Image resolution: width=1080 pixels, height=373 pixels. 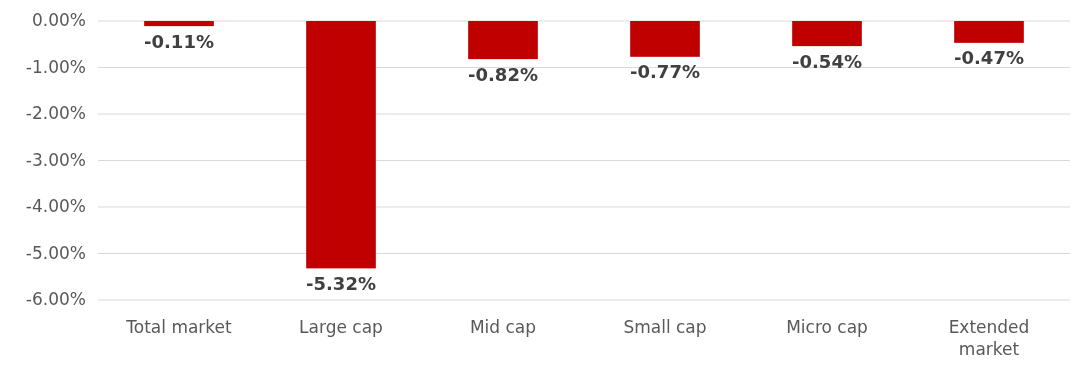 I want to click on y-tick-label: -5.00%, so click(x=55, y=252).